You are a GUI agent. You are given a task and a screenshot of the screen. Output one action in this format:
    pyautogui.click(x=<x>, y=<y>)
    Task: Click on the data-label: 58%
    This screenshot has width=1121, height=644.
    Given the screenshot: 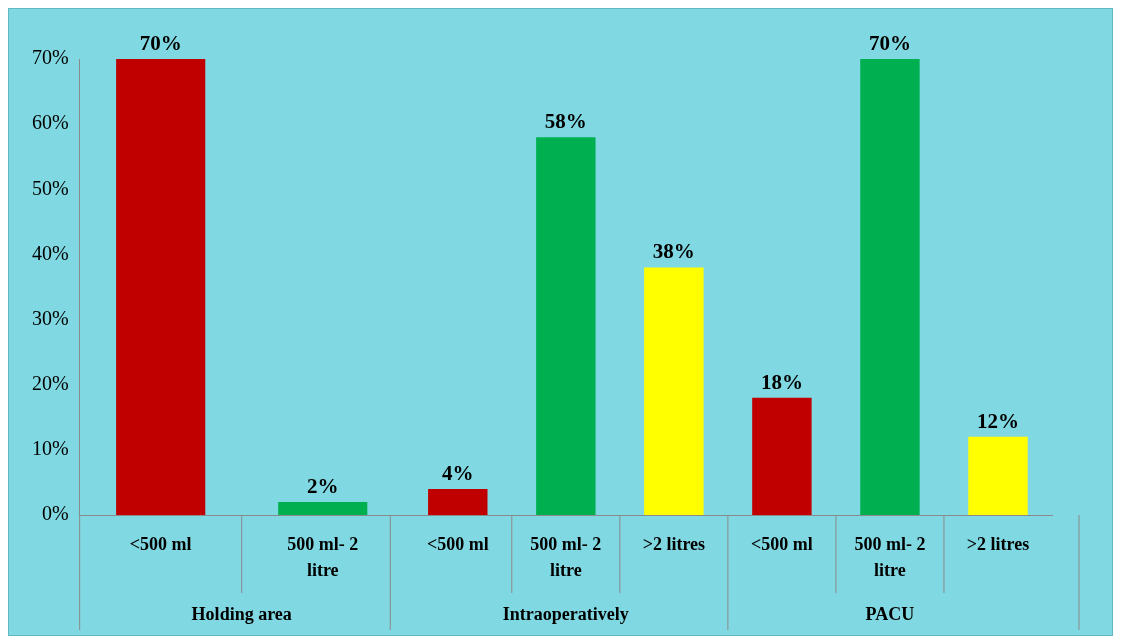 What is the action you would take?
    pyautogui.click(x=565, y=121)
    